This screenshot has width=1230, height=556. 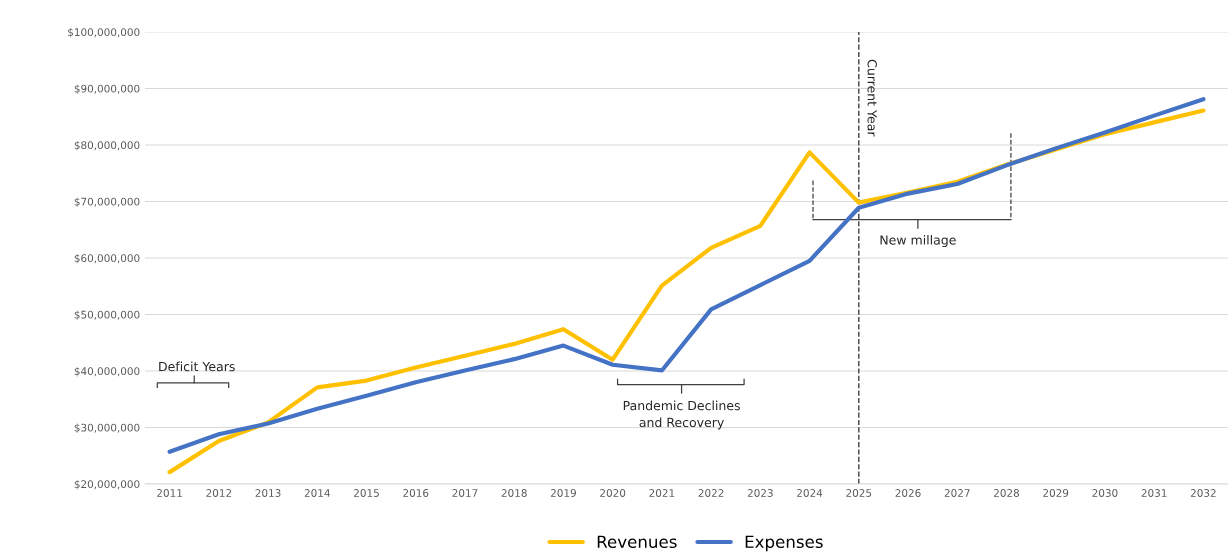 I want to click on x-tick-label: 2022, so click(x=711, y=493).